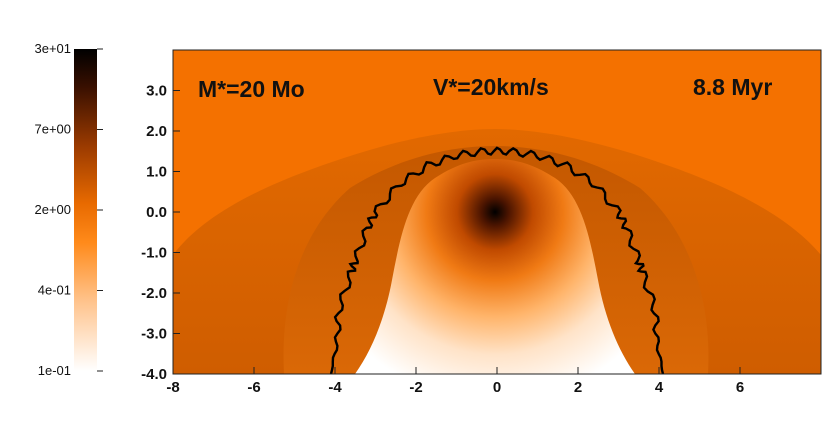  What do you see at coordinates (52, 48) in the screenshot?
I see `colorbar-tick-label: 3e+01` at bounding box center [52, 48].